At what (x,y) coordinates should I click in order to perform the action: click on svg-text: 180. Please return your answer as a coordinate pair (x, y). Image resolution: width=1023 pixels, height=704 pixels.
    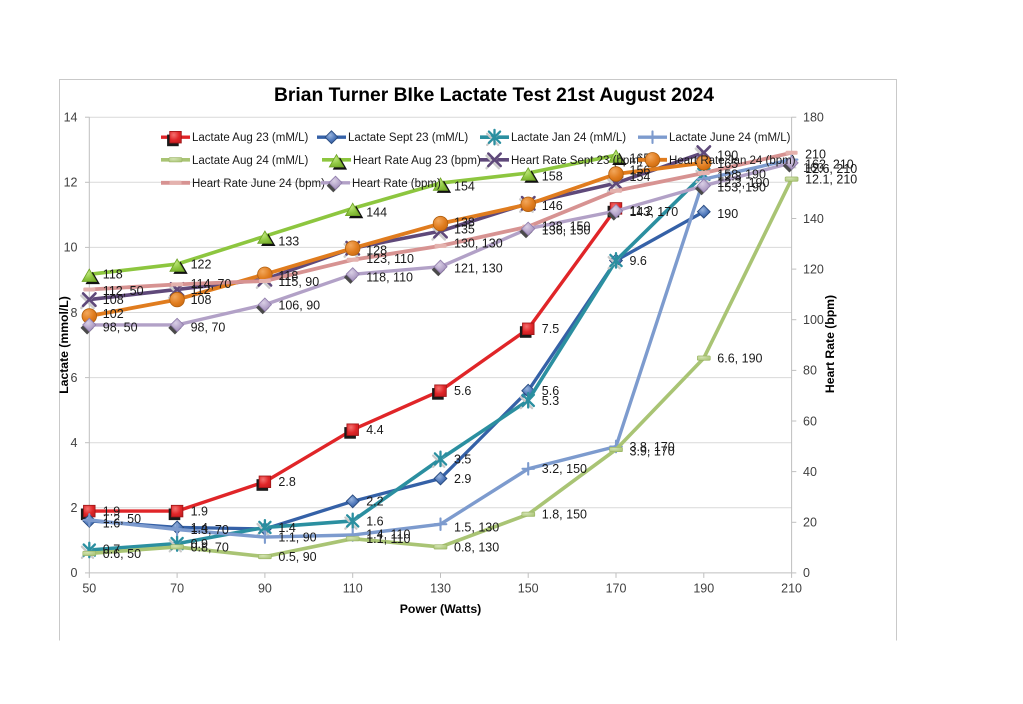
    Looking at the image, I should click on (813, 118).